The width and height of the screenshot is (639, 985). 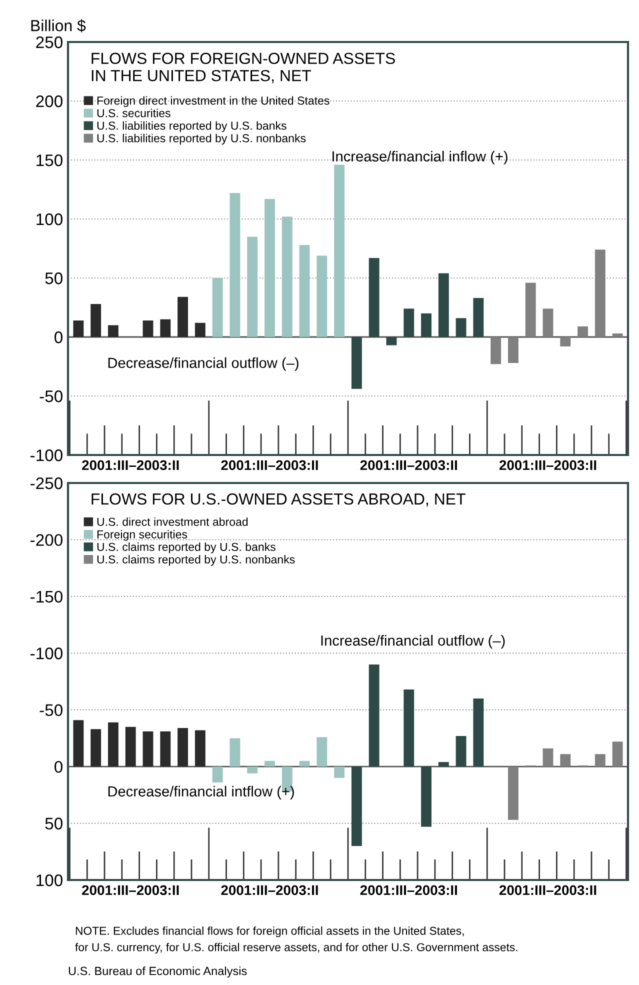 I want to click on text: FLOWS FOR FOREIGN-OWNED ASSETS IN THE UNITED STATES, NET, so click(x=243, y=68).